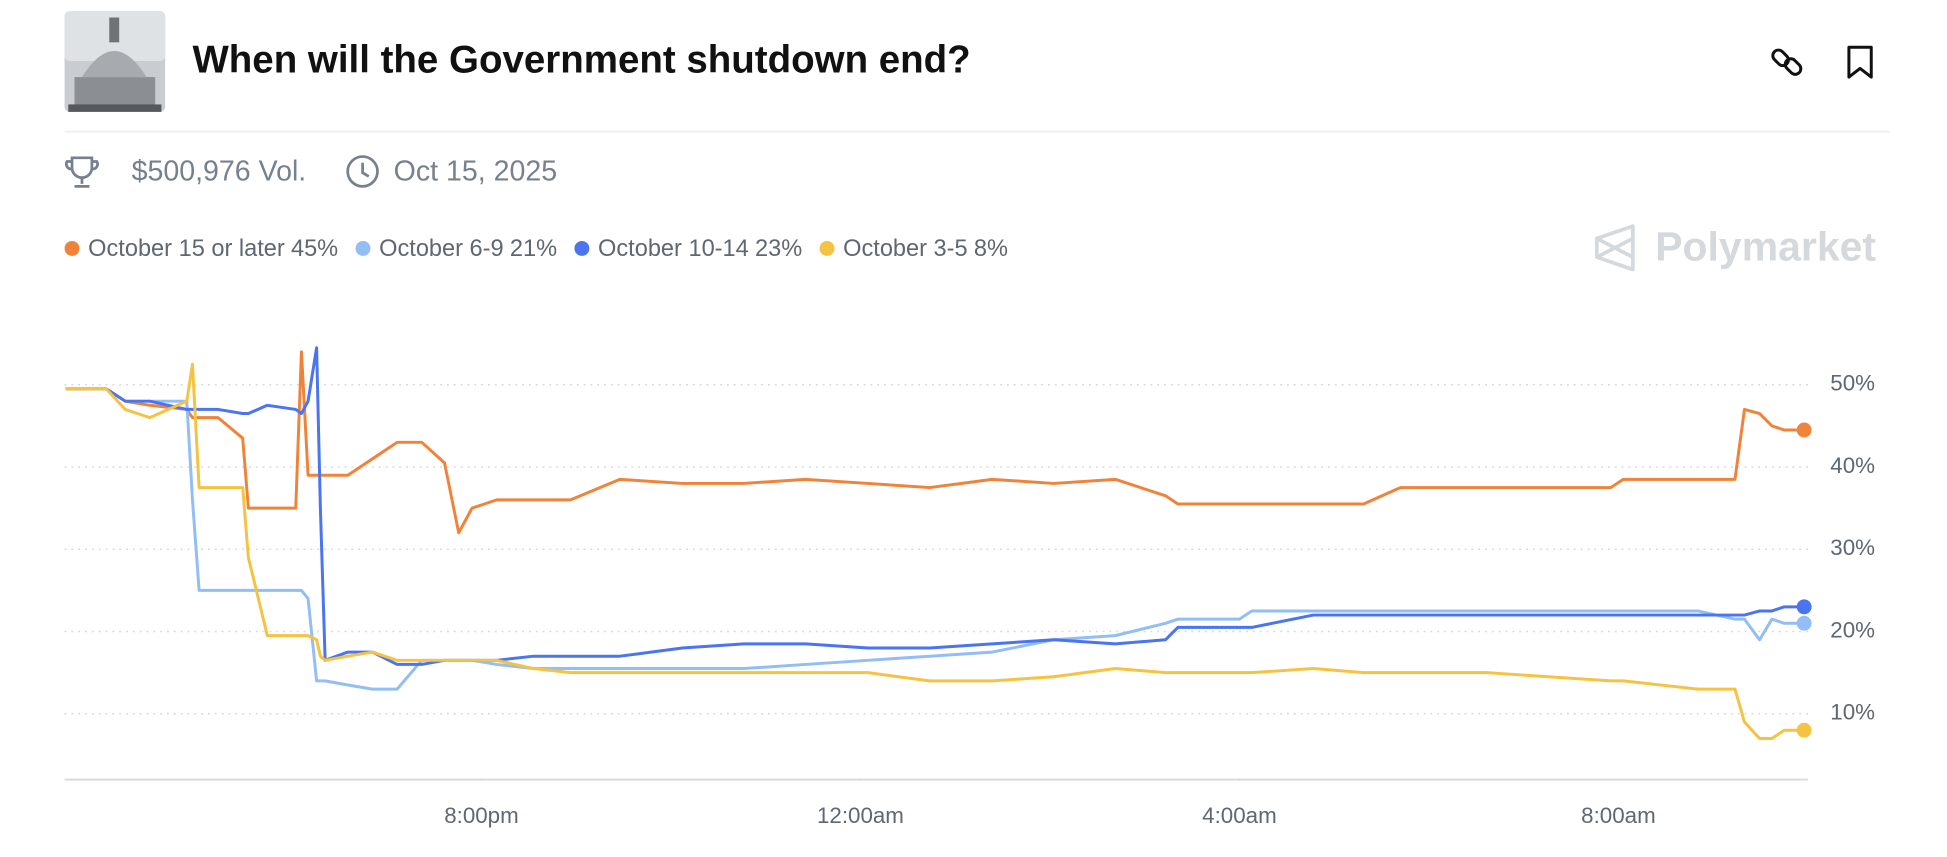  What do you see at coordinates (82, 172) in the screenshot?
I see `trophy-icon` at bounding box center [82, 172].